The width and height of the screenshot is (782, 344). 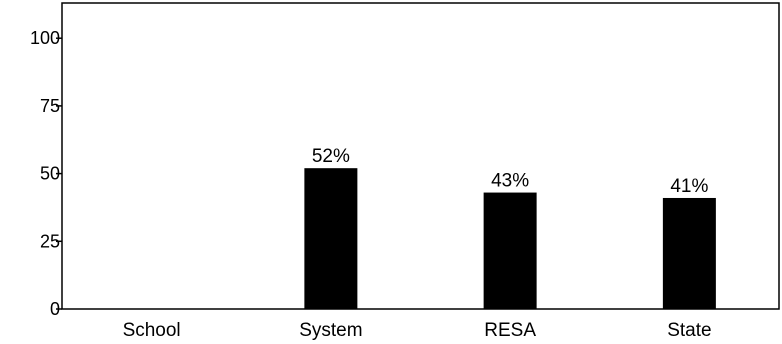 What do you see at coordinates (331, 156) in the screenshot?
I see `data-label-system: 52%` at bounding box center [331, 156].